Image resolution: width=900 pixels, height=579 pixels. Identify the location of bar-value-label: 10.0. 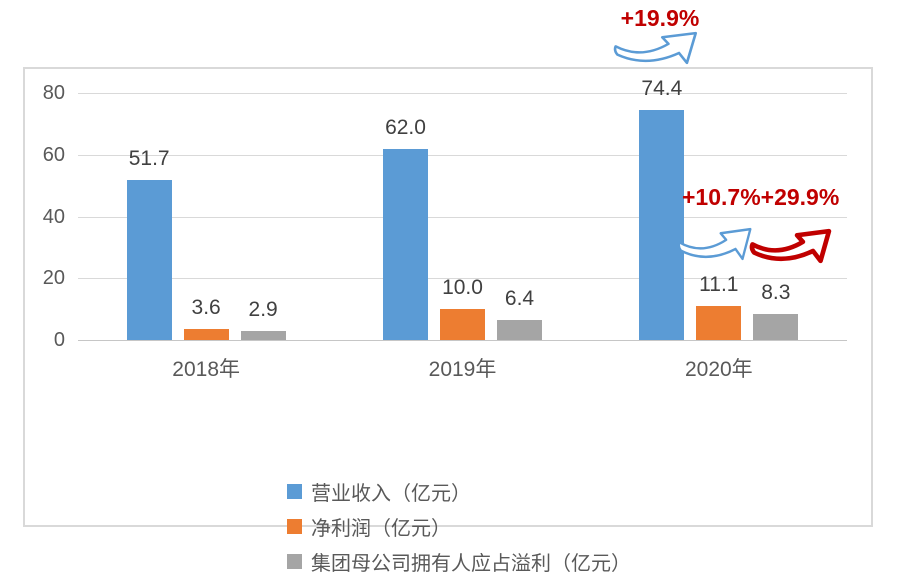
(462, 288).